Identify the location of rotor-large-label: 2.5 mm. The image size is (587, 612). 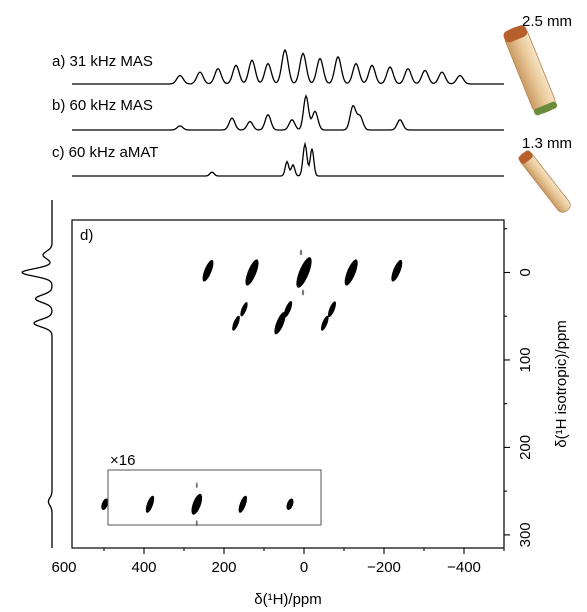
(547, 21).